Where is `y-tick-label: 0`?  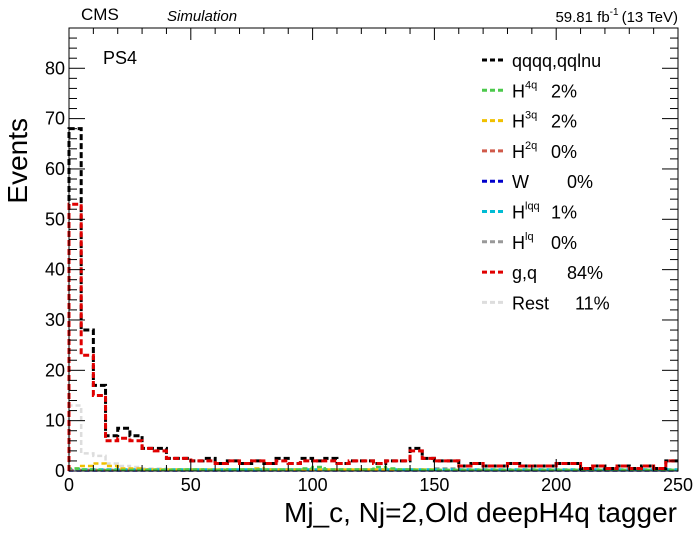
y-tick-label: 0 is located at coordinates (60, 471).